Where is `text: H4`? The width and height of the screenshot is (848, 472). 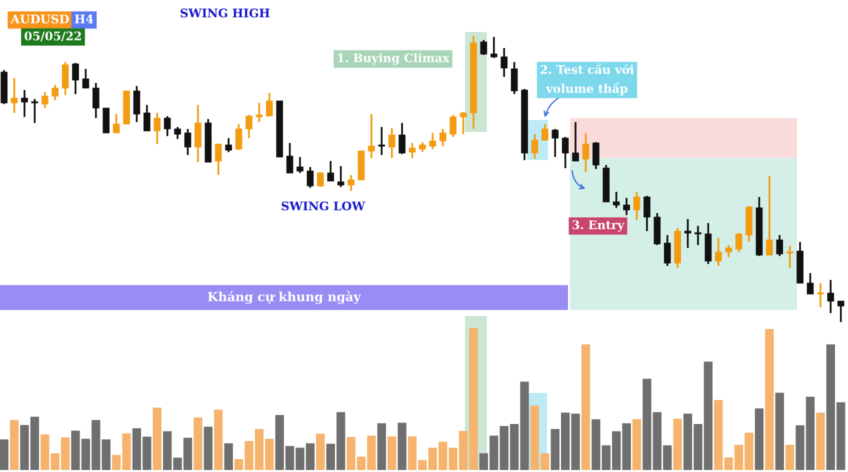
text: H4 is located at coordinates (84, 19).